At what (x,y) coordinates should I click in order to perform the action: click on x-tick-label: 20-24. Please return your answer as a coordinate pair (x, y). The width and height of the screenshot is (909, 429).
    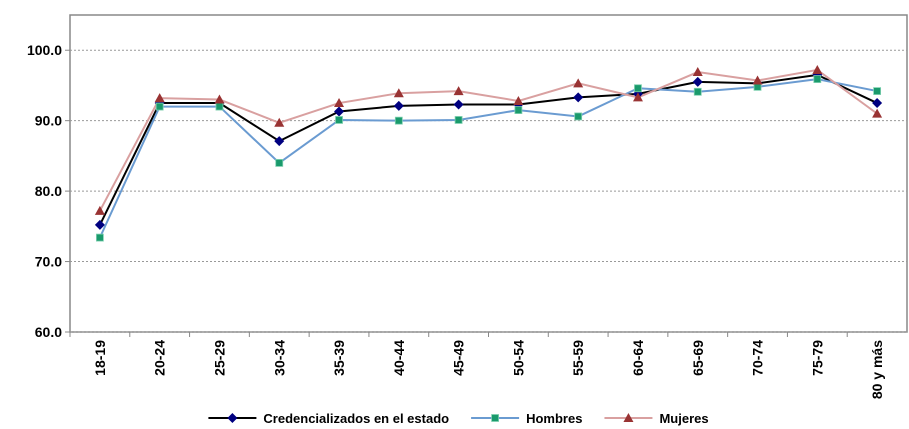
    Looking at the image, I should click on (160, 358).